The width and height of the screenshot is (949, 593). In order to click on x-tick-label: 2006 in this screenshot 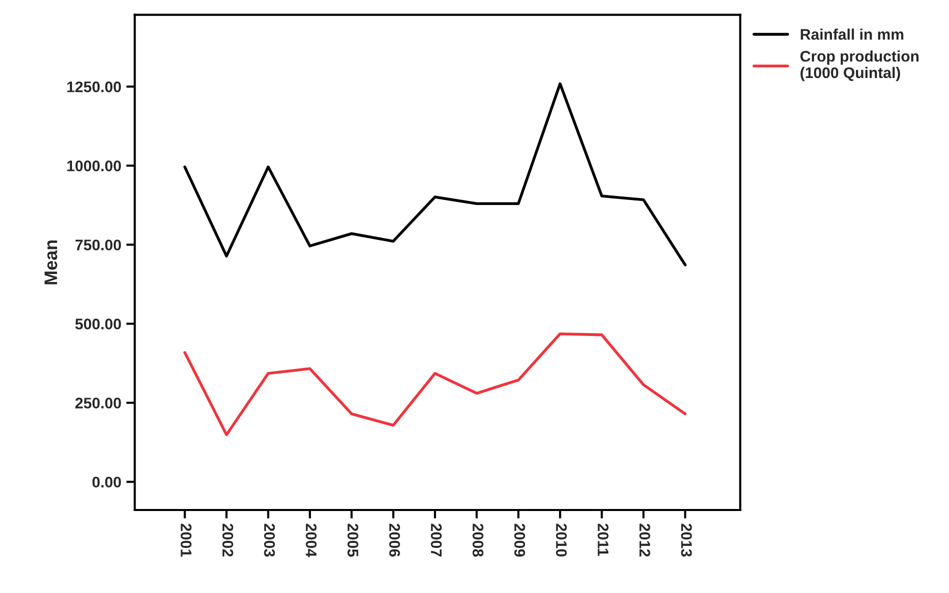, I will do `click(394, 540)`.